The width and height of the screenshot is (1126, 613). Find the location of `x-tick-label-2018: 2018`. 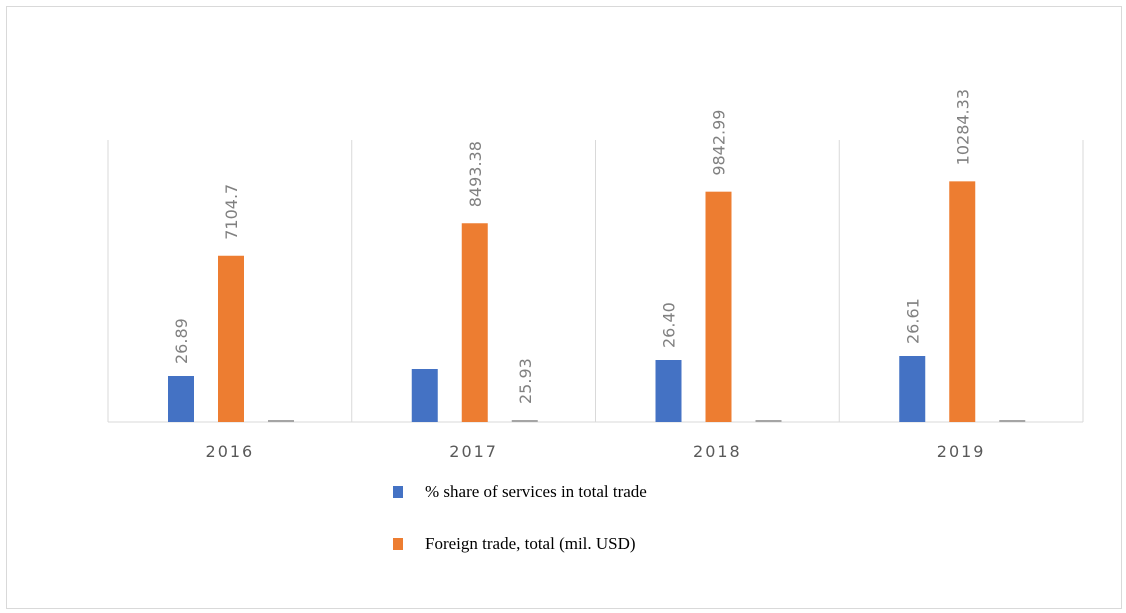

x-tick-label-2018: 2018 is located at coordinates (717, 451).